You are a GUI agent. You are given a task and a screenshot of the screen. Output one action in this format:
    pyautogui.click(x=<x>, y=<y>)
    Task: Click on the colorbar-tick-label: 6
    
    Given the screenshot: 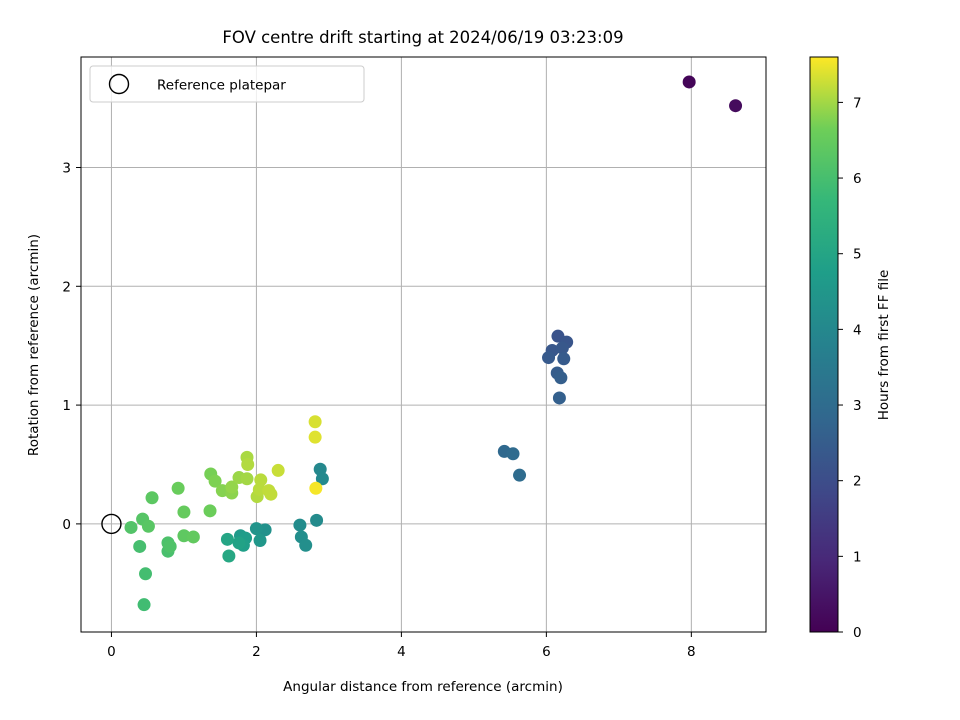 What is the action you would take?
    pyautogui.click(x=857, y=179)
    